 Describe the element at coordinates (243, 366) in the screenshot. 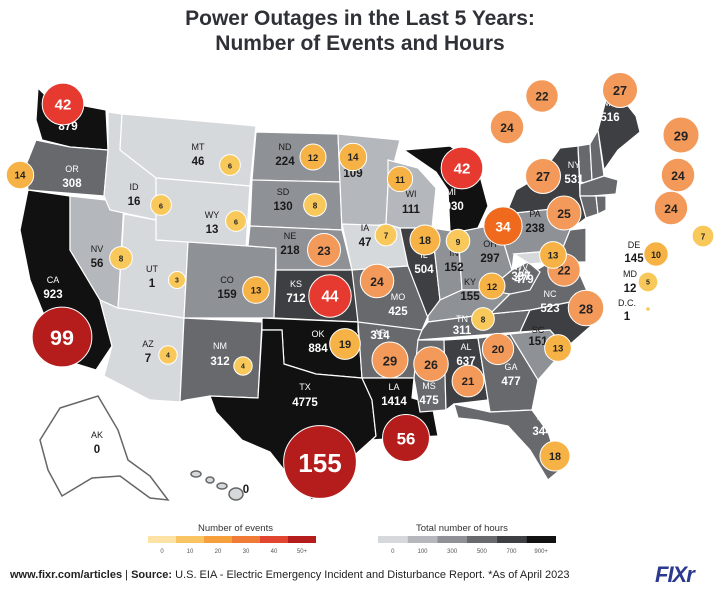

I see `event-circle-nm` at that location.